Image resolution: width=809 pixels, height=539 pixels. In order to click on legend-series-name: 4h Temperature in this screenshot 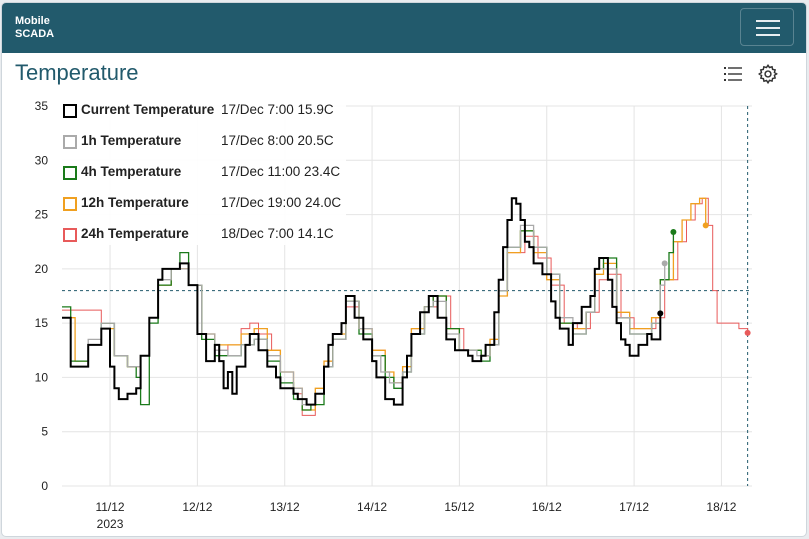, I will do `click(131, 171)`.